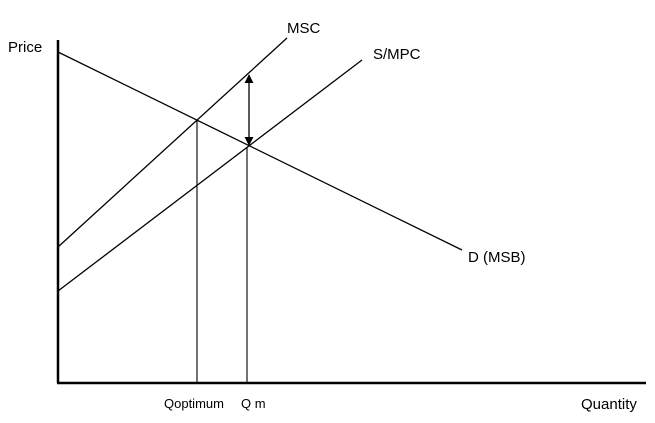 The height and width of the screenshot is (423, 655). Describe the element at coordinates (497, 257) in the screenshot. I see `demand-label: D (MSB)` at that location.